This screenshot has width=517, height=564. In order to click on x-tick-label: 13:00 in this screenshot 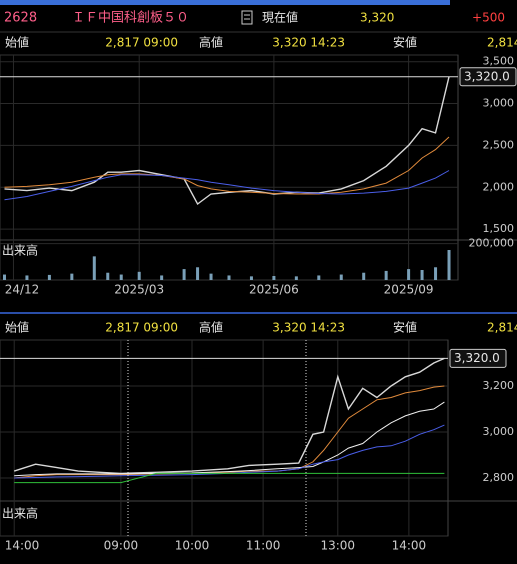, I will do `click(337, 546)`.